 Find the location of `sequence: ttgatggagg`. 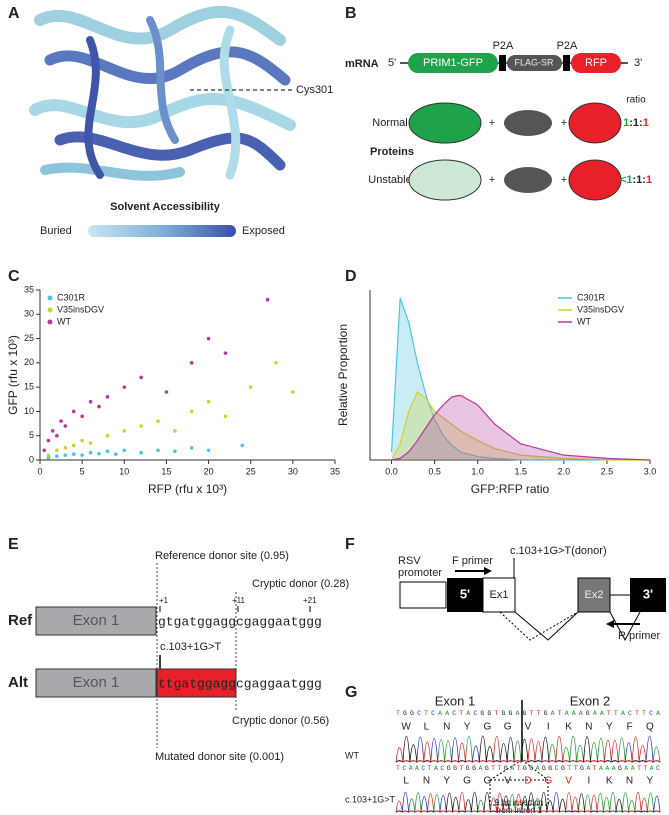

sequence: ttgatggagg is located at coordinates (197, 683).